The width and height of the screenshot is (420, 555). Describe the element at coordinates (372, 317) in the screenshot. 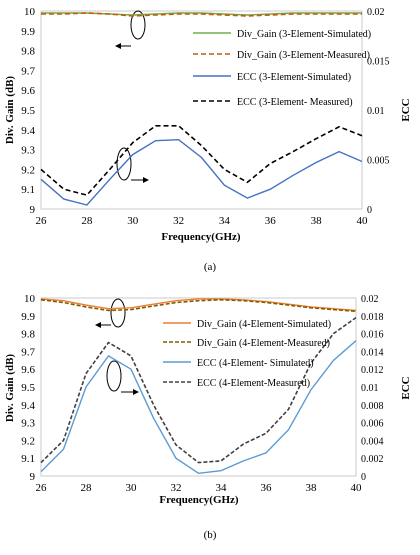

I see `y2-tick-label: 0.018` at that location.